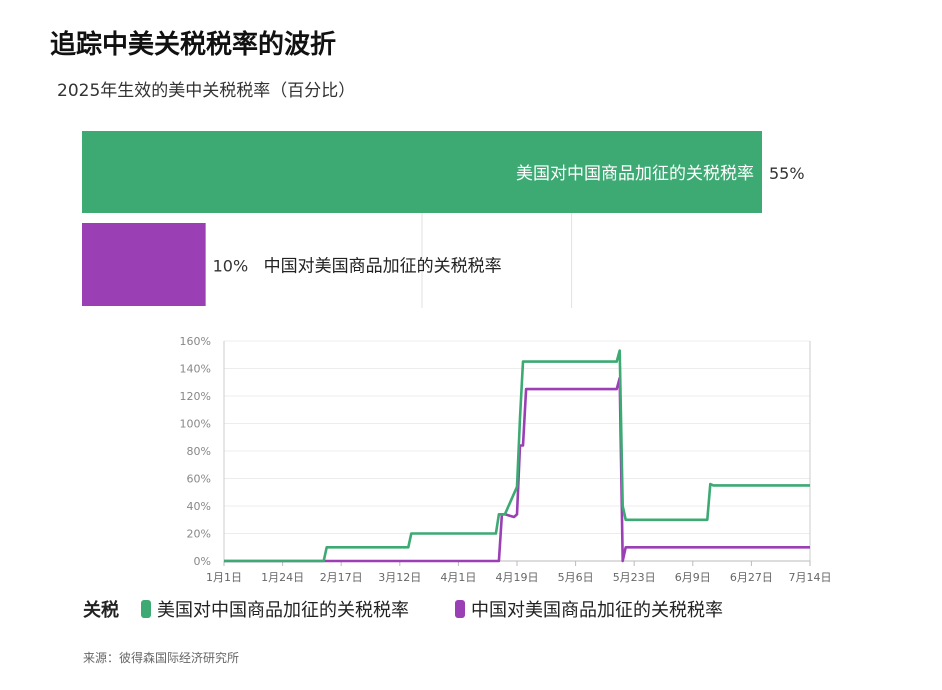 The width and height of the screenshot is (942, 690). What do you see at coordinates (751, 577) in the screenshot?
I see `line-x-tick-label: 6月27日` at bounding box center [751, 577].